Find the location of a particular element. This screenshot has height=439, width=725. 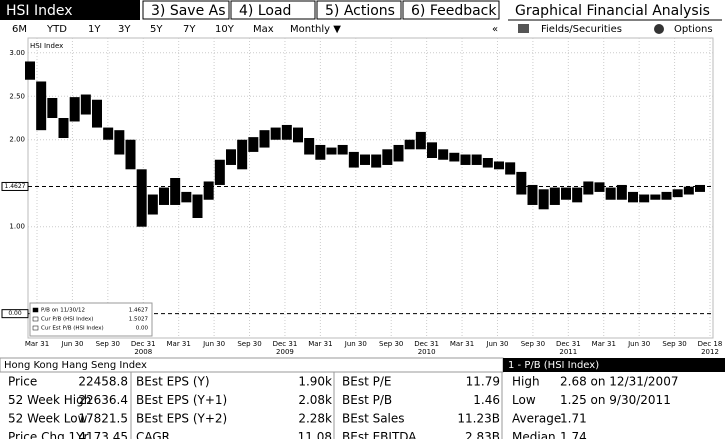

y-tick-label: 3.00 is located at coordinates (17, 53).